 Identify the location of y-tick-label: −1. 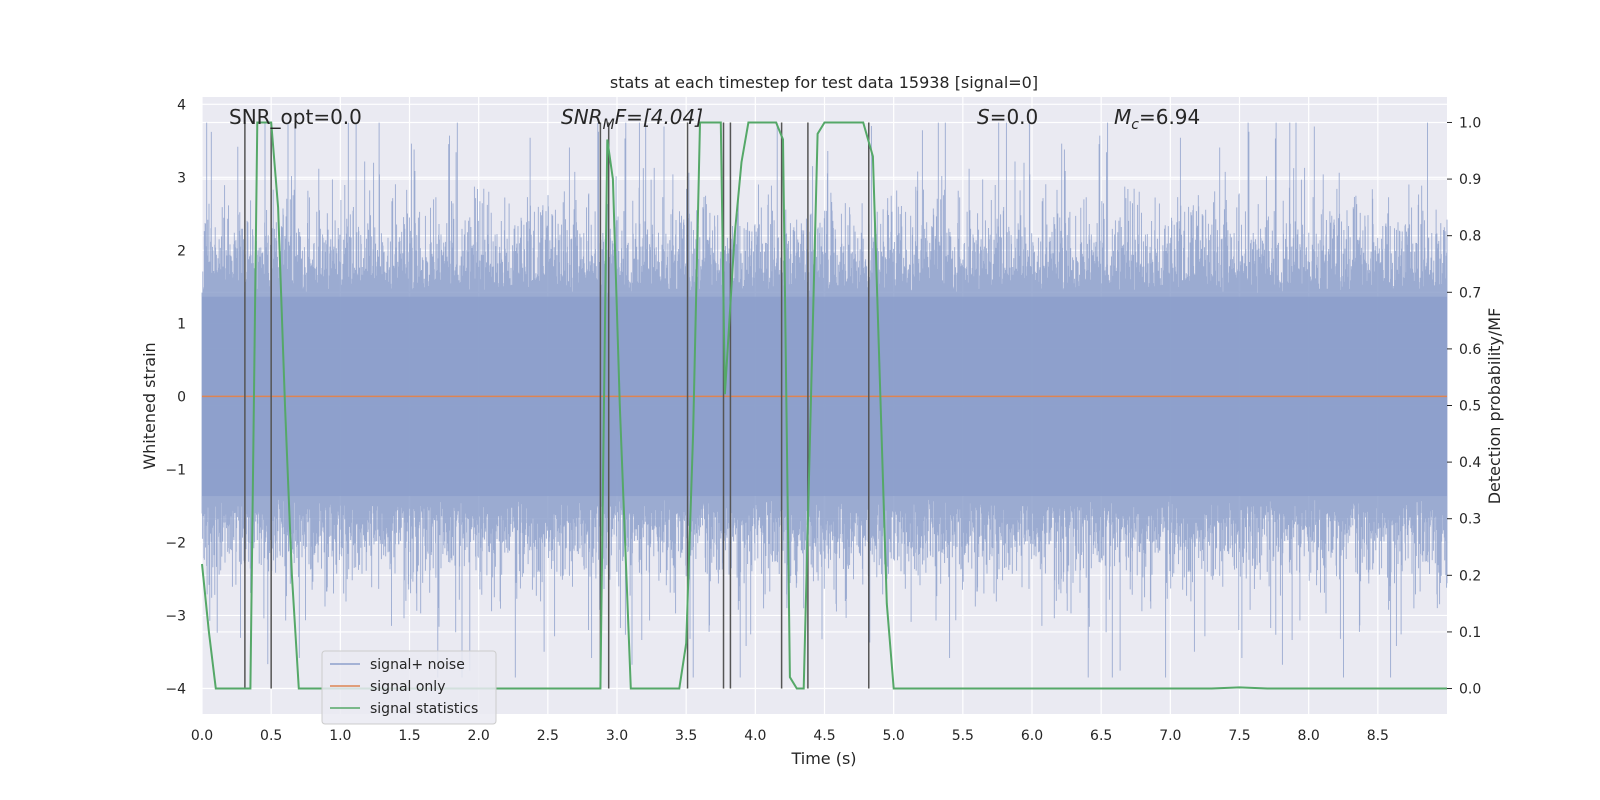
(175, 470).